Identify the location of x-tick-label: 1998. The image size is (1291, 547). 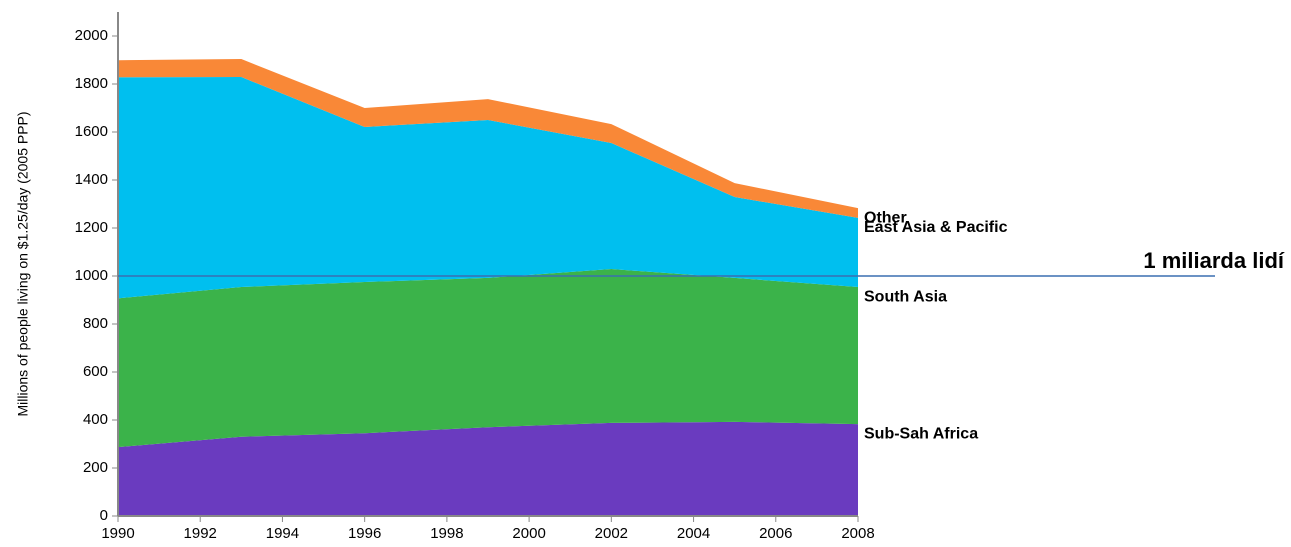
(446, 533).